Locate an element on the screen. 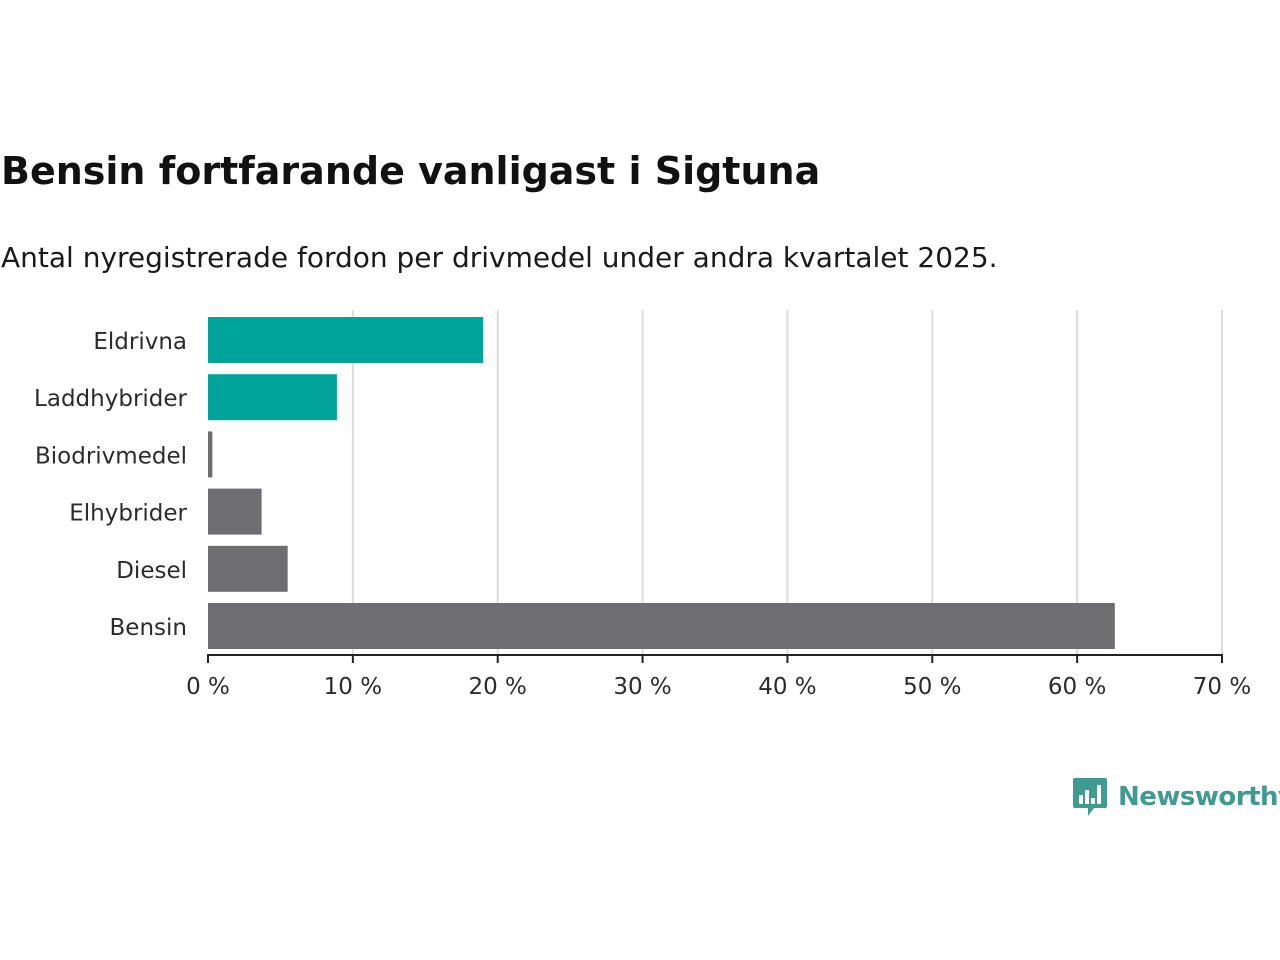 This screenshot has height=960, width=1280. newsworthy-logo-icon is located at coordinates (1090, 797).